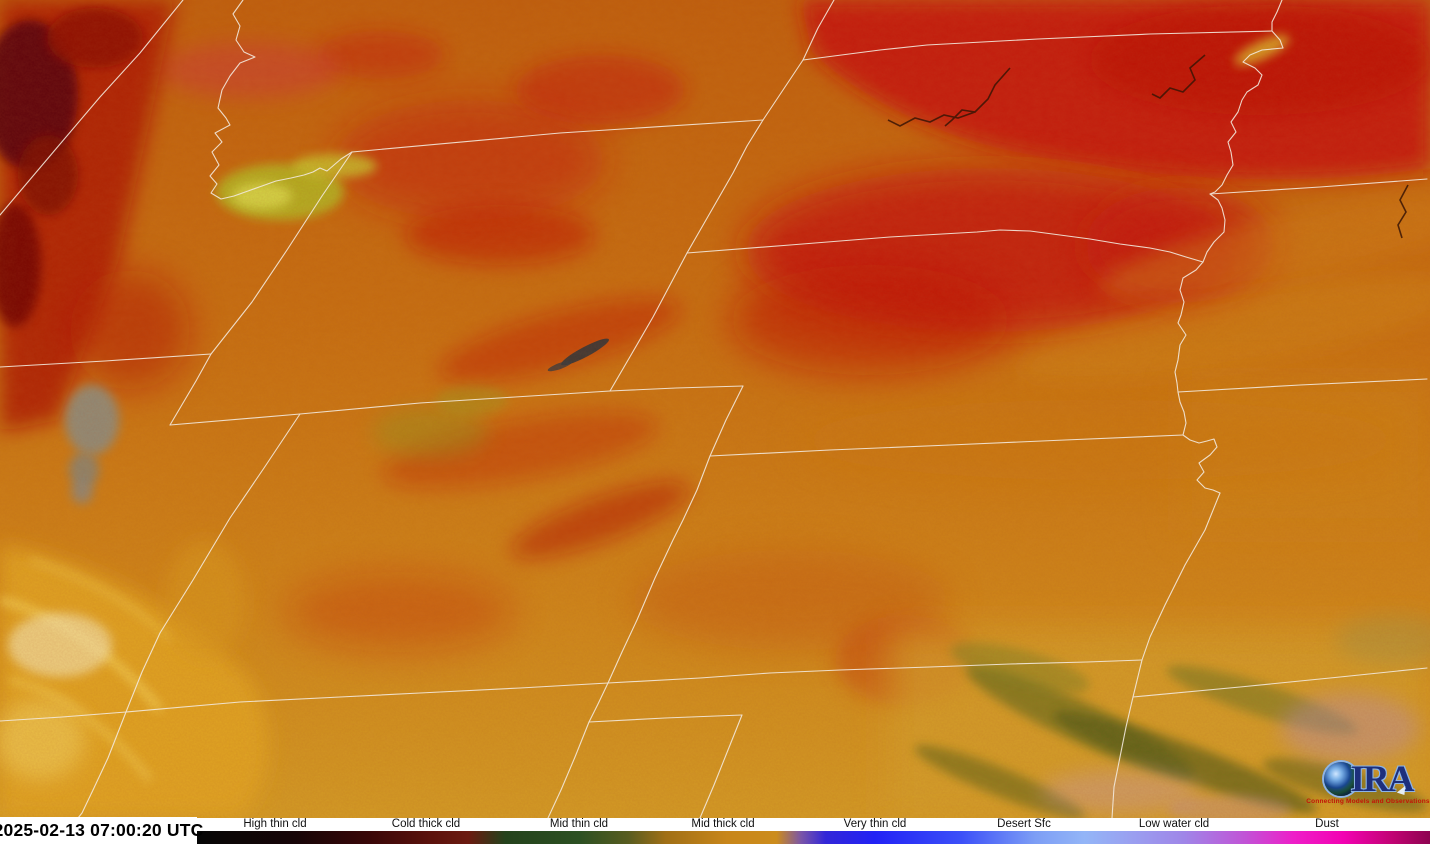 Image resolution: width=1430 pixels, height=844 pixels. What do you see at coordinates (1302, 385) in the screenshot?
I see `boundary-ia-mo` at bounding box center [1302, 385].